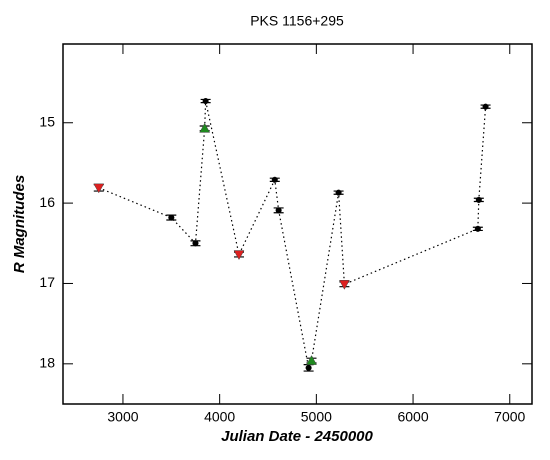 This screenshot has height=460, width=550. I want to click on y-tick-label: 17, so click(47, 282).